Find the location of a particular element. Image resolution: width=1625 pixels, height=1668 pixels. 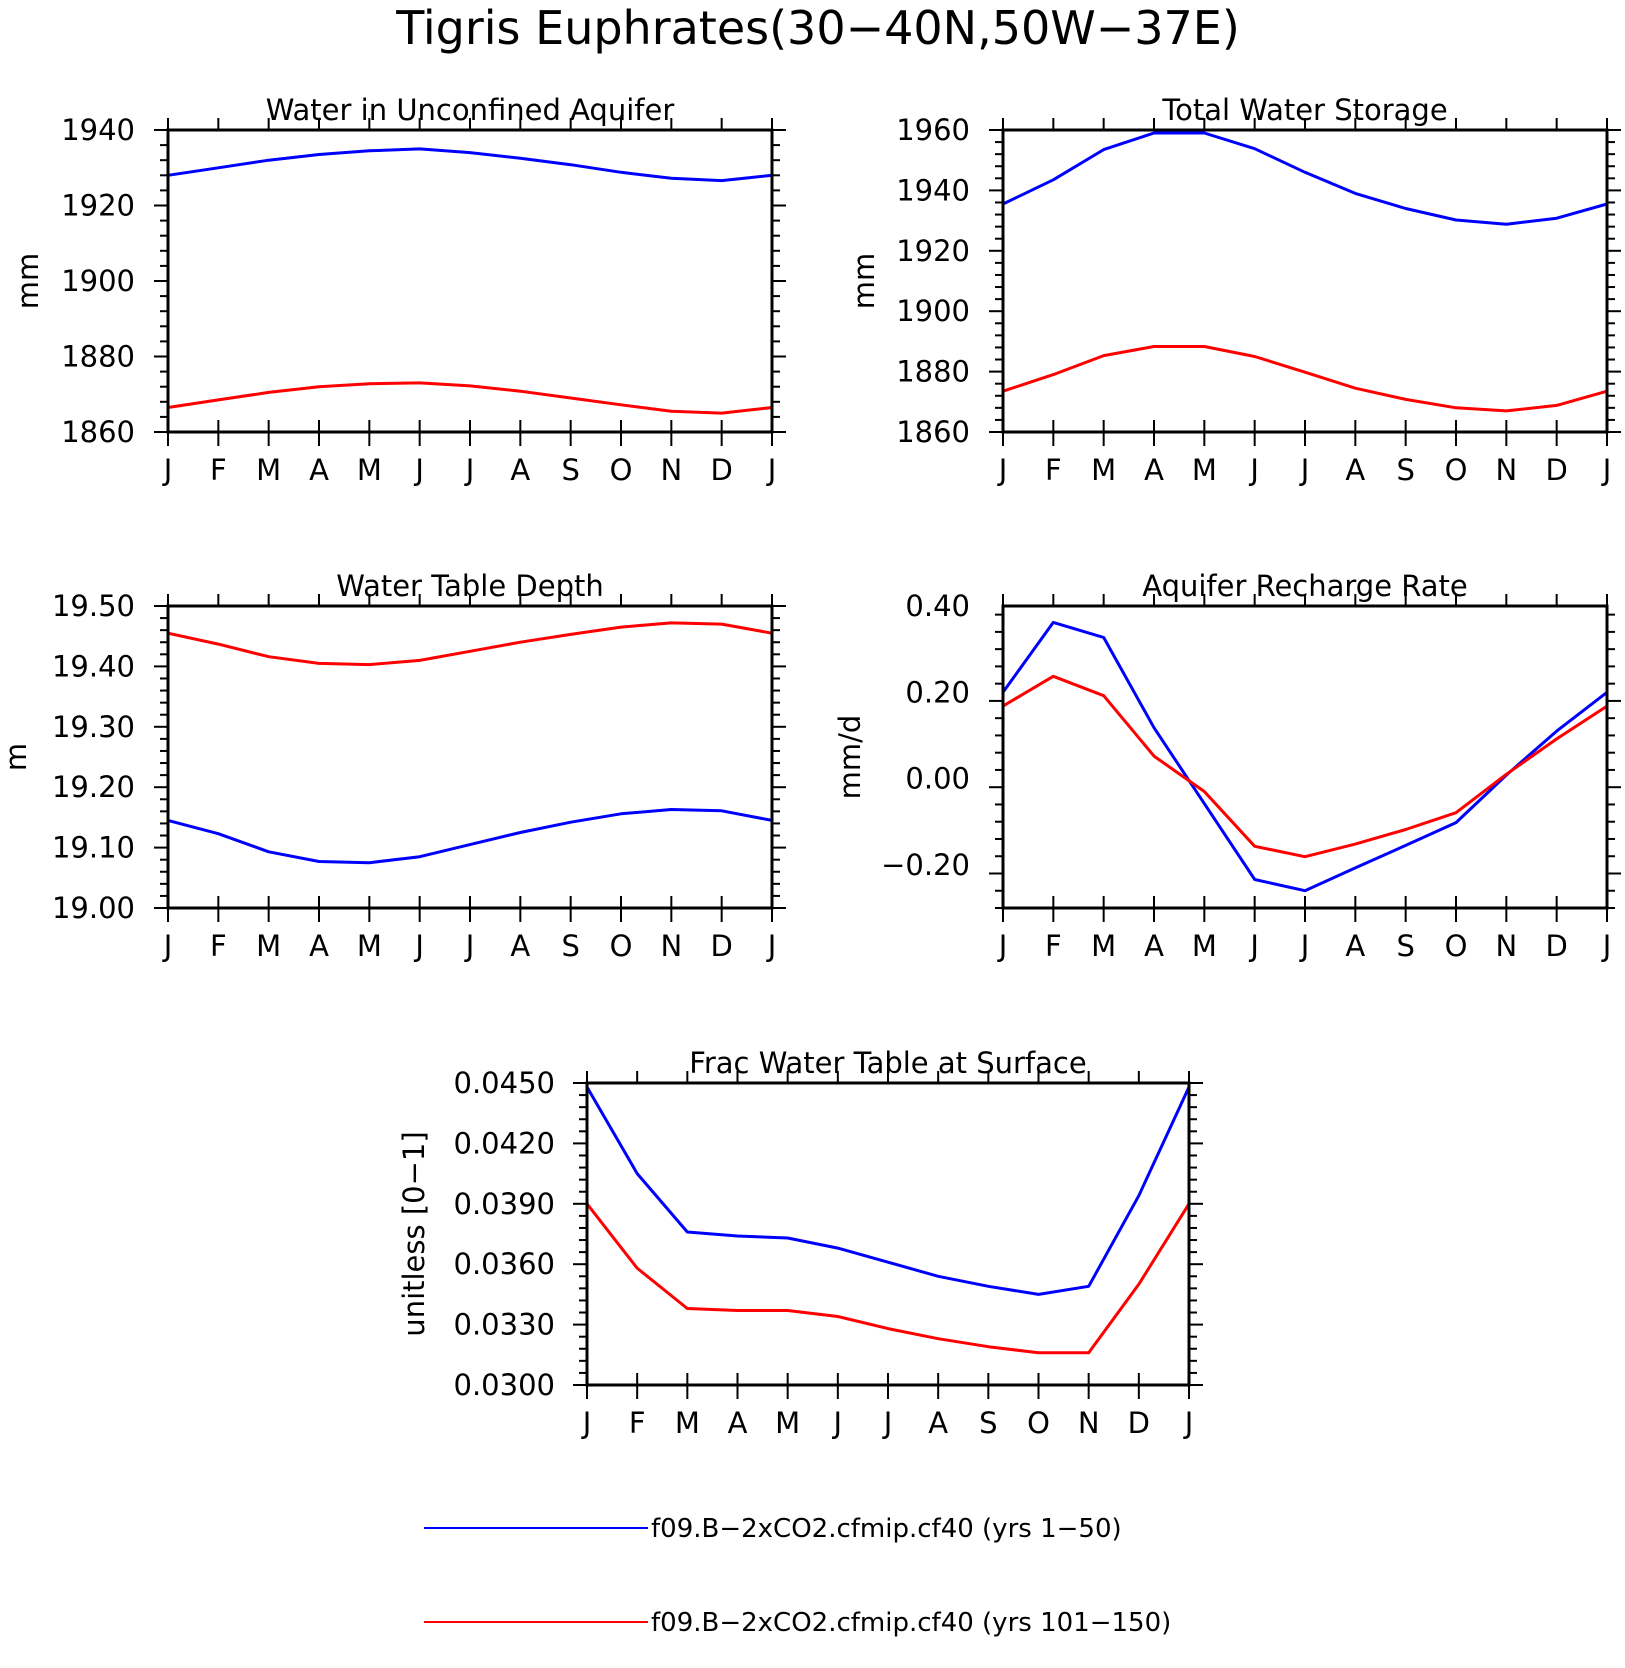

y-tick-label: 0.0300 is located at coordinates (504, 1385).